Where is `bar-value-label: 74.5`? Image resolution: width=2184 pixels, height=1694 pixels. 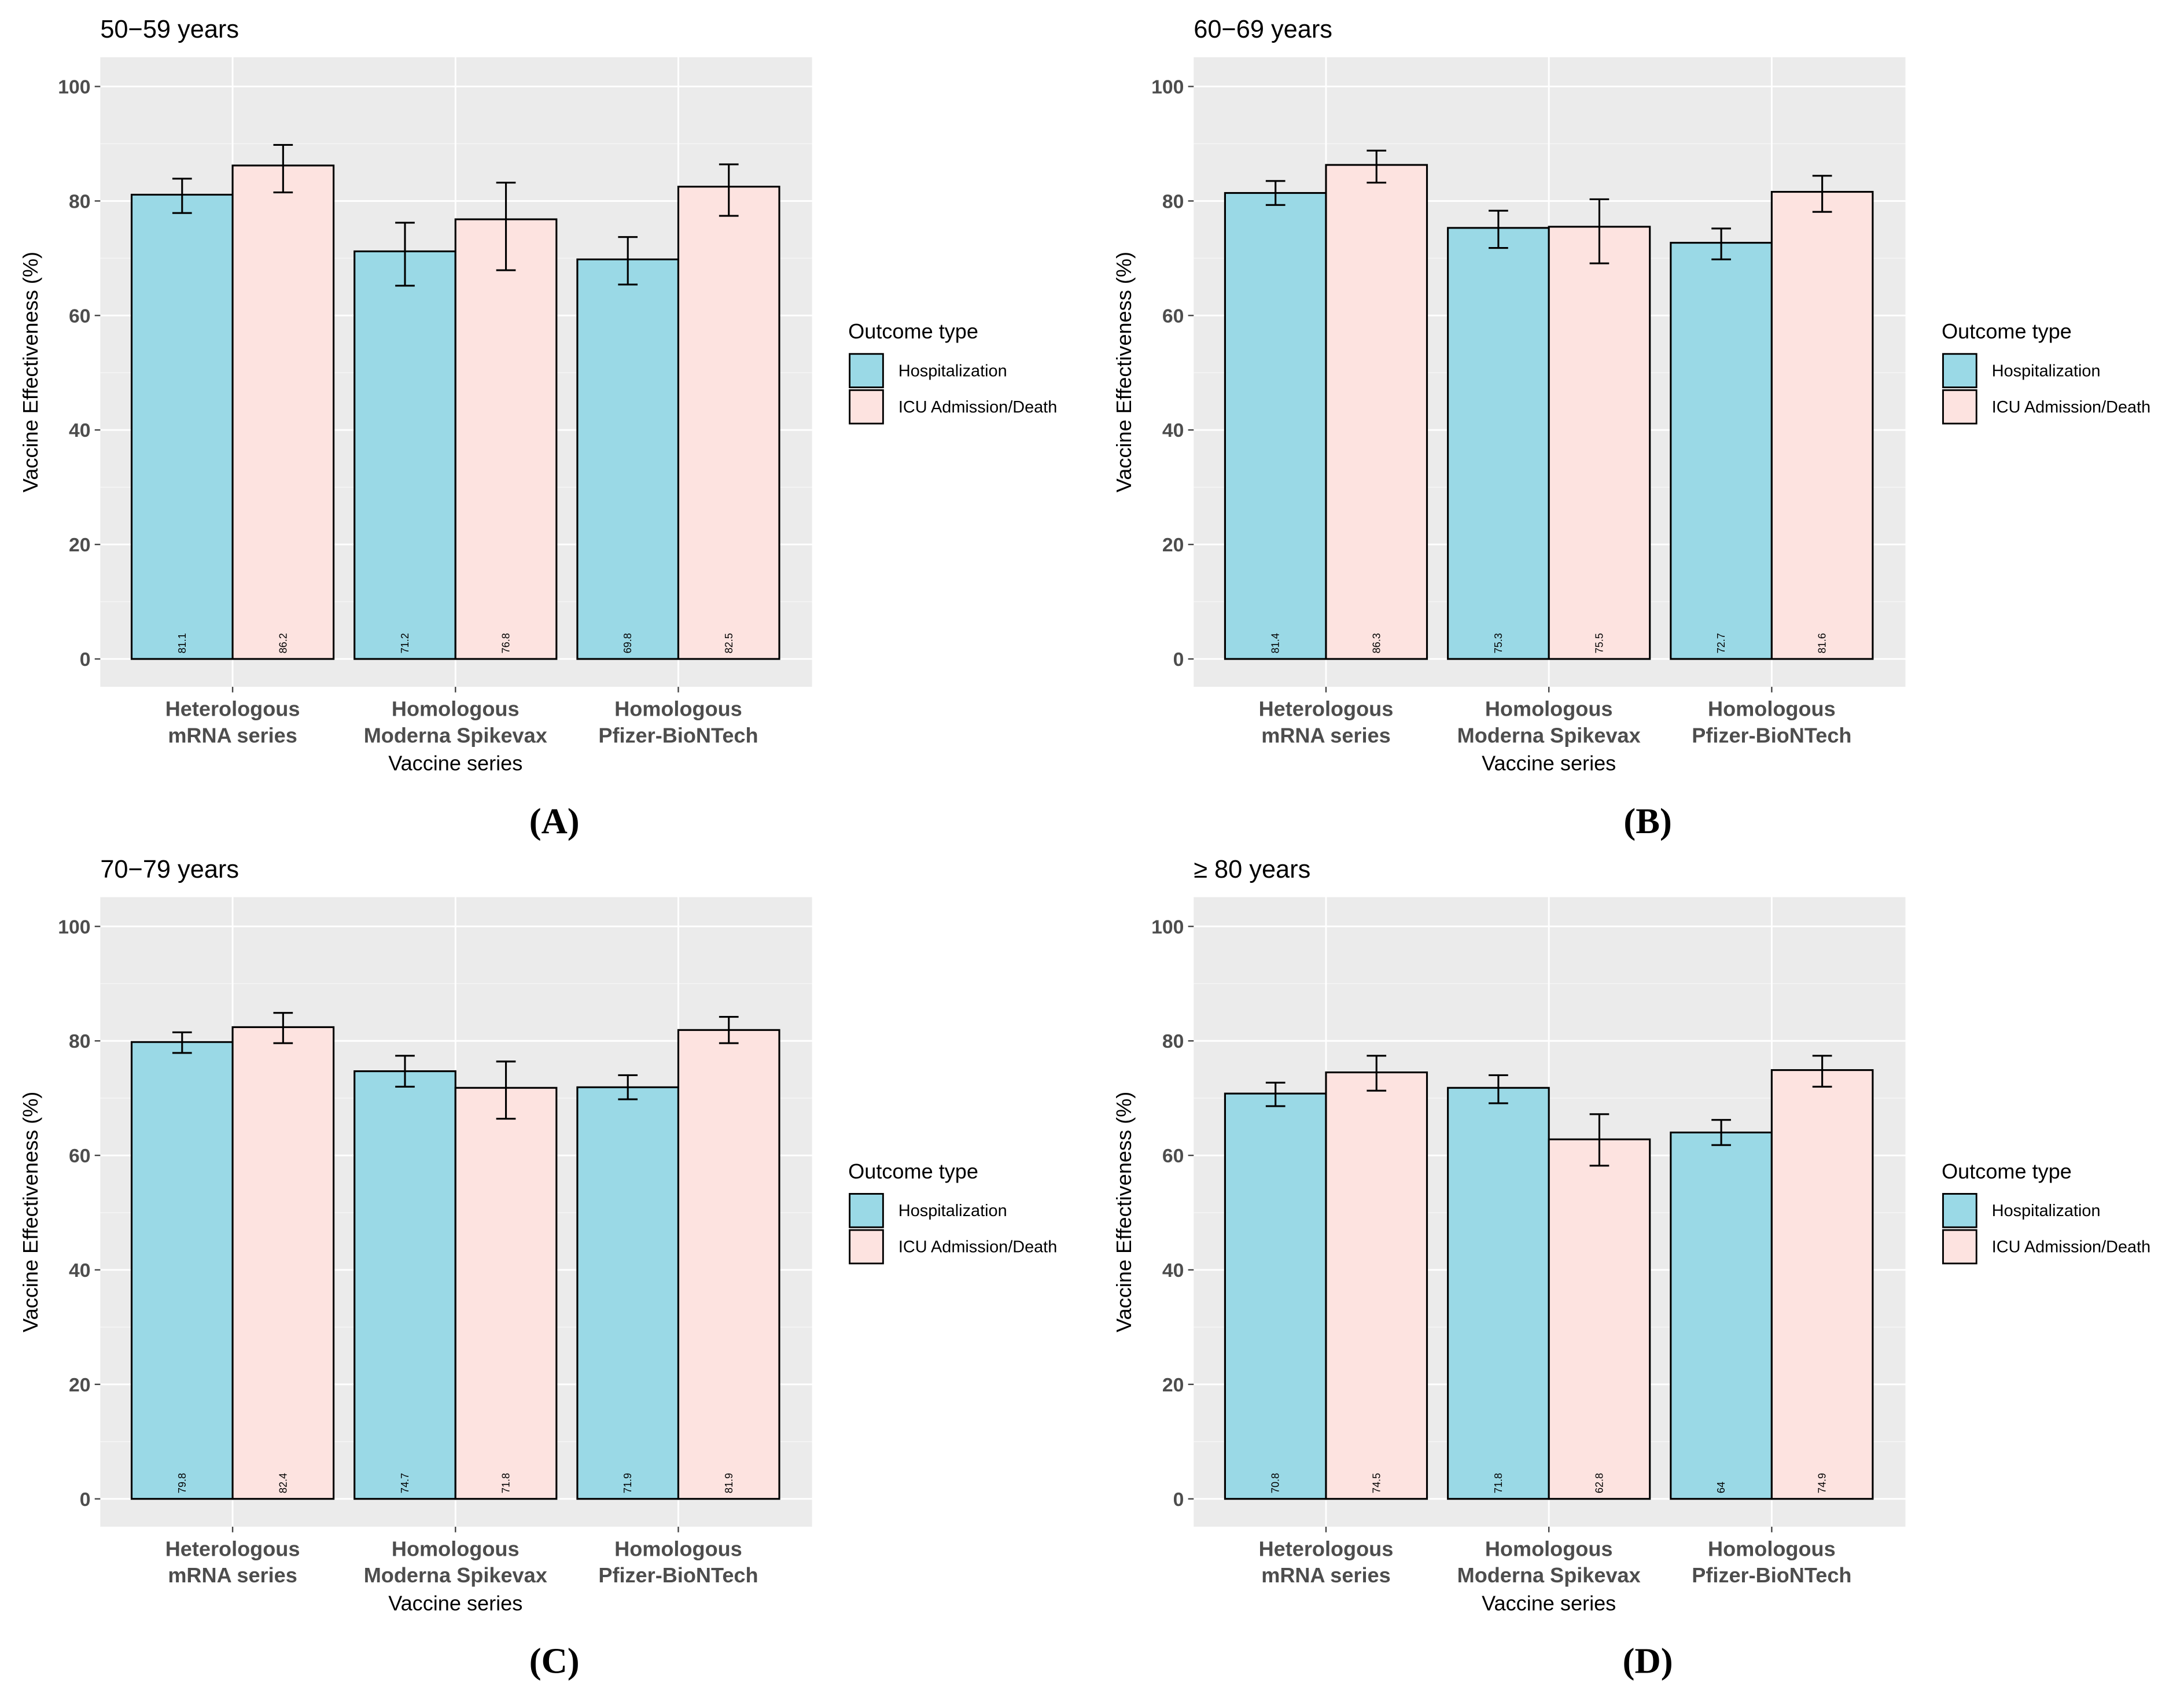 bar-value-label: 74.5 is located at coordinates (1376, 1483).